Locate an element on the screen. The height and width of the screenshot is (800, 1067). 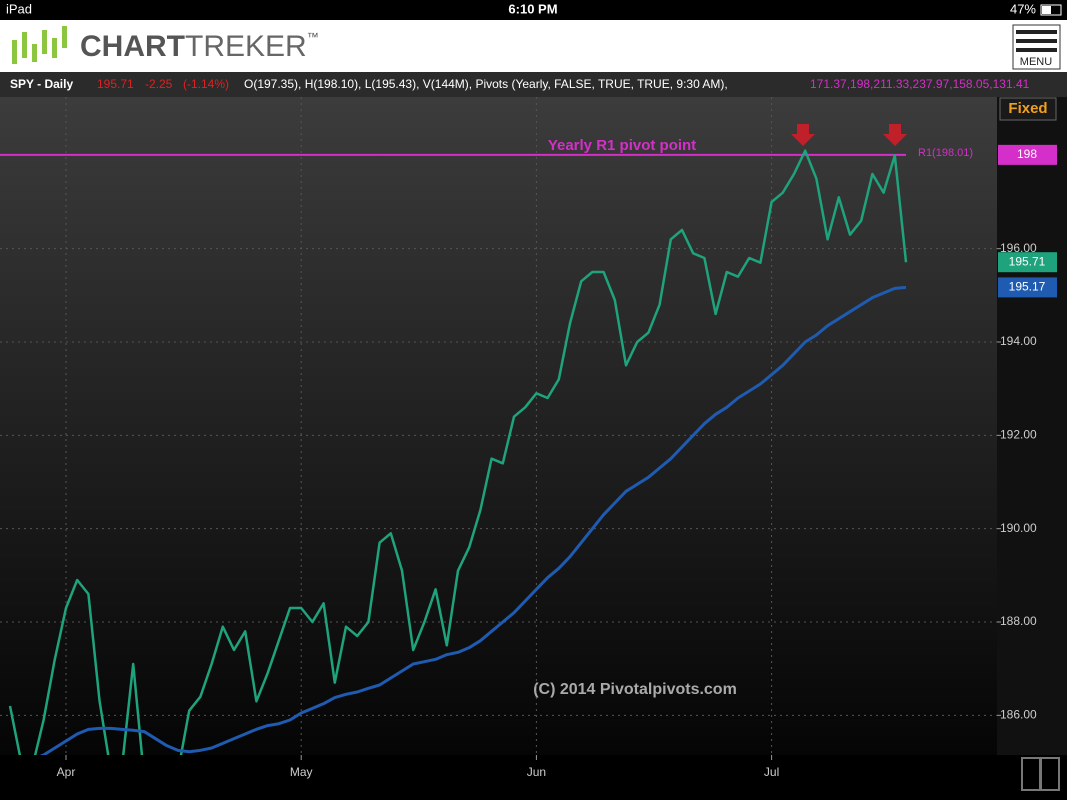
pivot-label: R1(198.01) is located at coordinates (945, 153).